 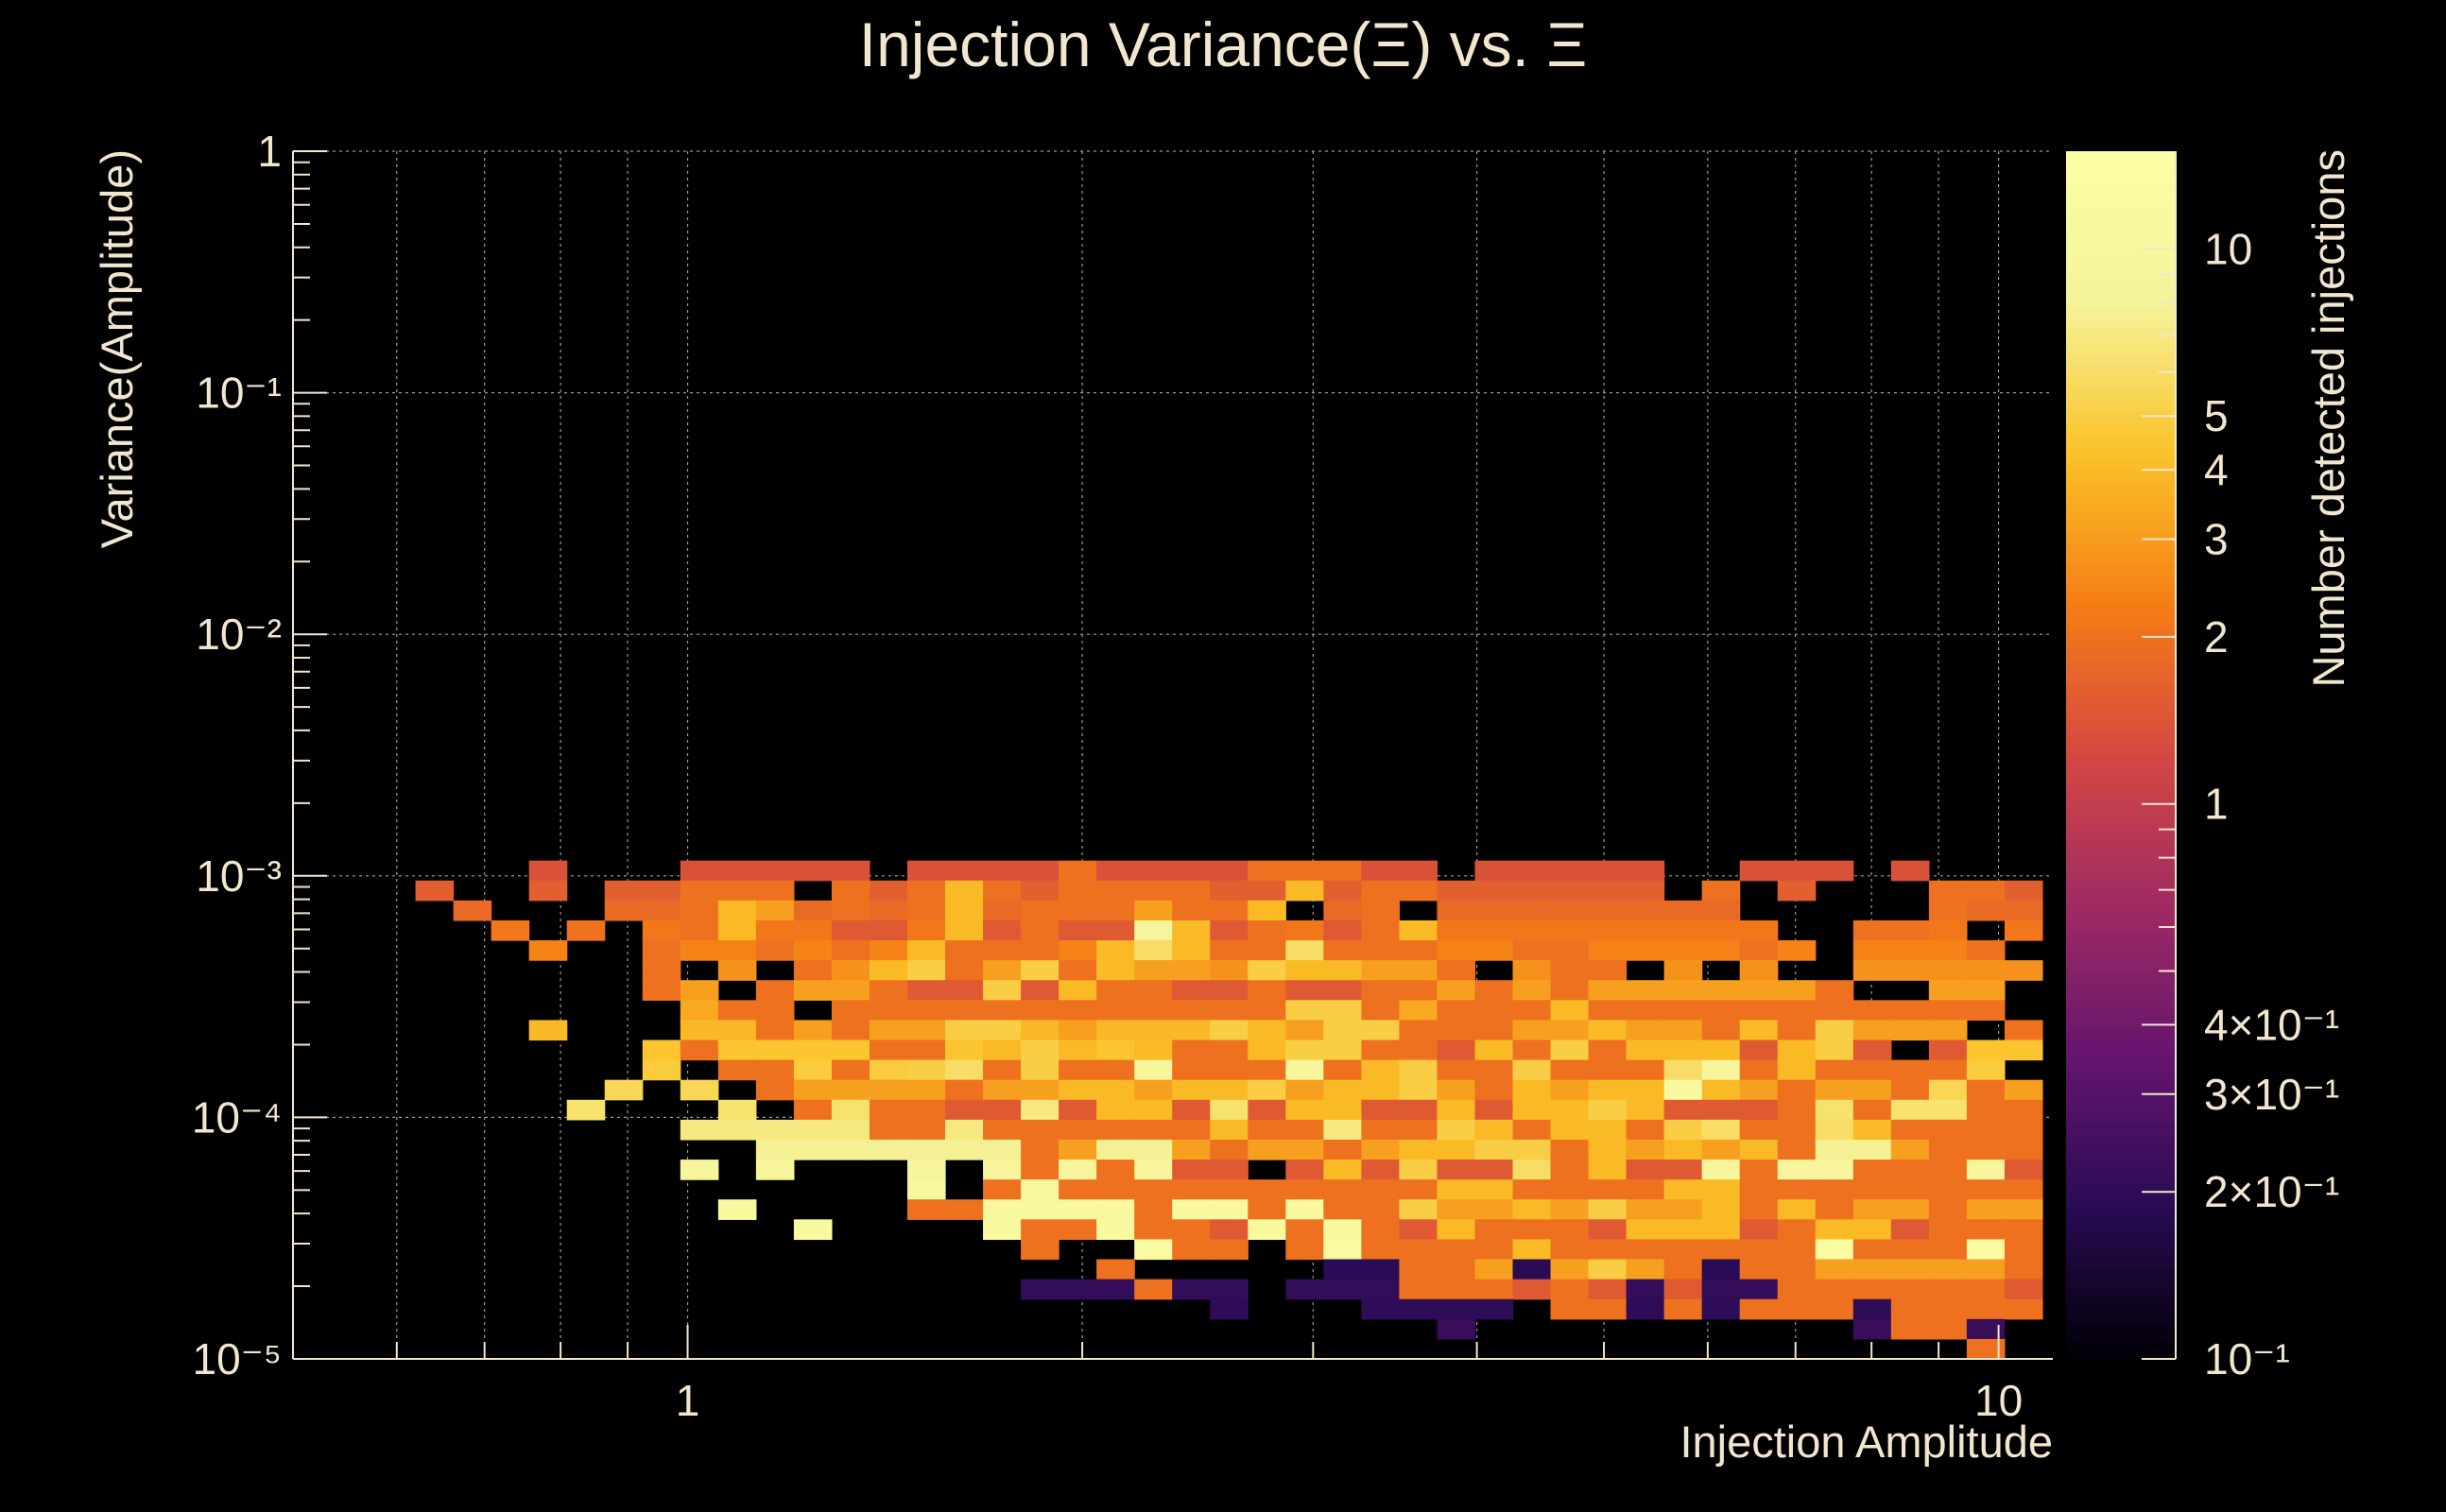 I want to click on colorbar-tick-label: 3, so click(x=2216, y=538).